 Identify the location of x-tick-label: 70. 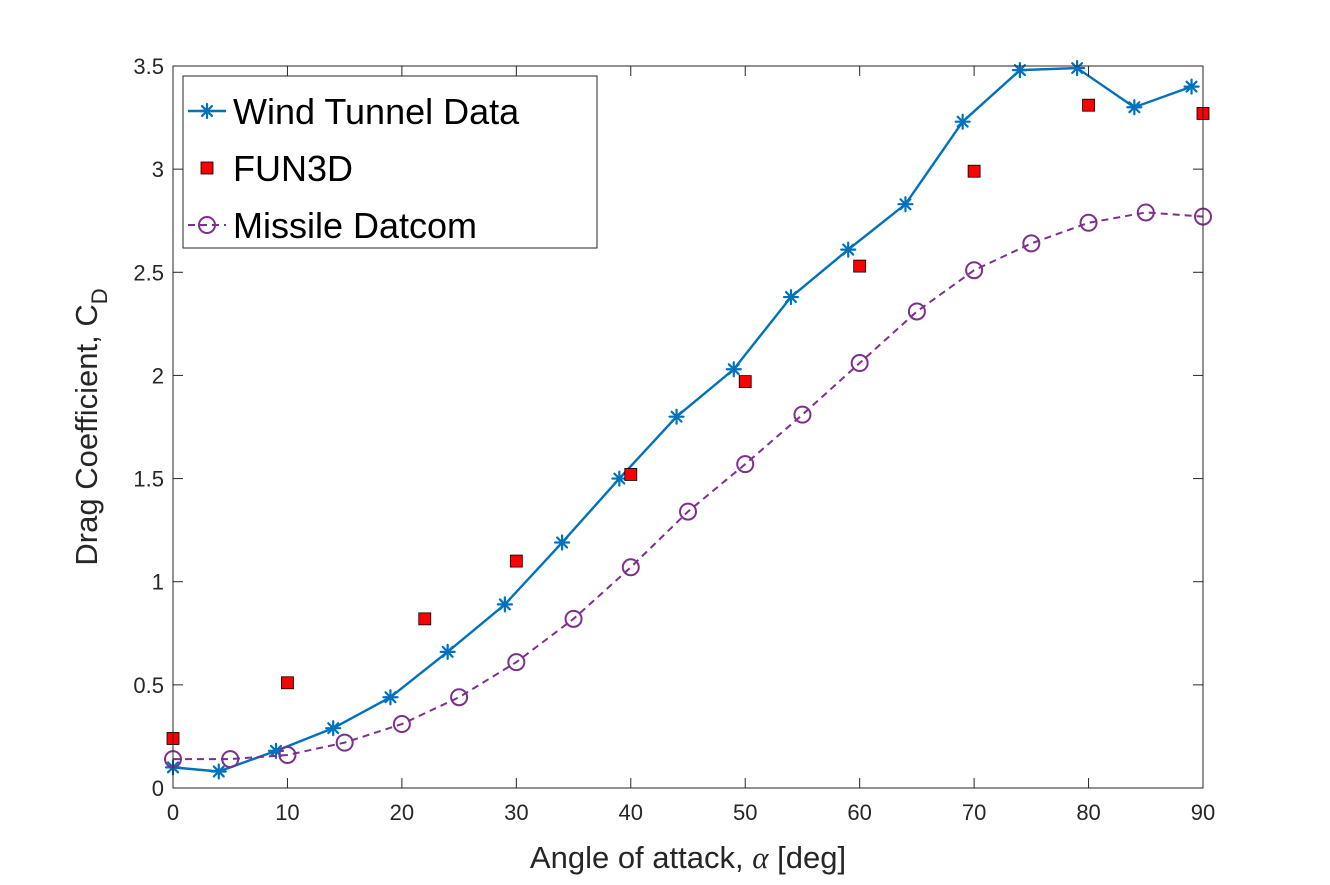
(974, 812).